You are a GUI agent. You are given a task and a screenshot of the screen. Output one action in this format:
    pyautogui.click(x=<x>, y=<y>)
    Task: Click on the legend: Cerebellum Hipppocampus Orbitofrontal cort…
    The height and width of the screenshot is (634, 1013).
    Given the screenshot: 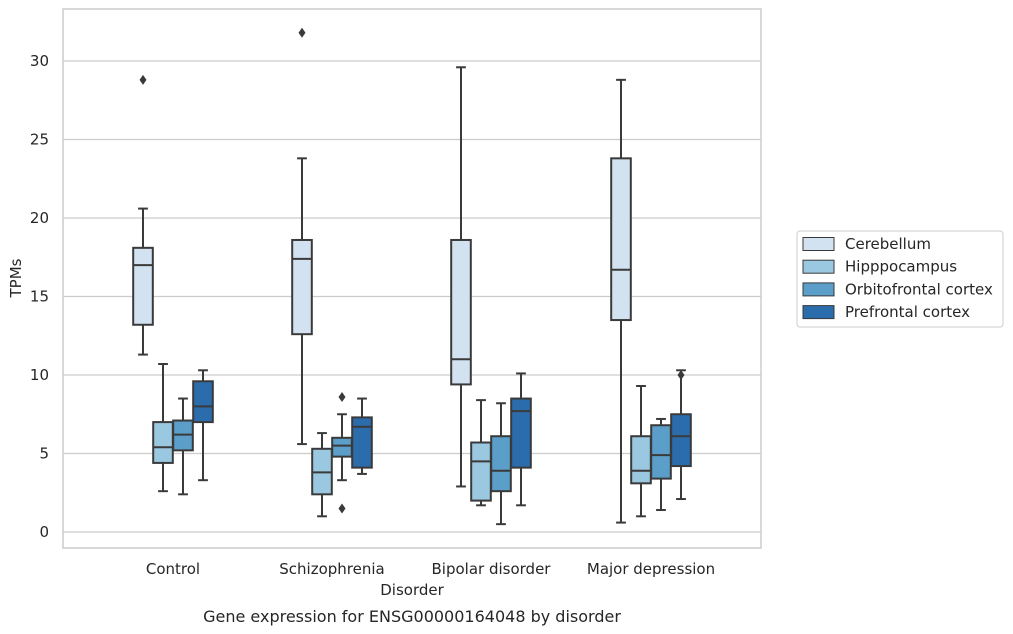 What is the action you would take?
    pyautogui.click(x=900, y=279)
    